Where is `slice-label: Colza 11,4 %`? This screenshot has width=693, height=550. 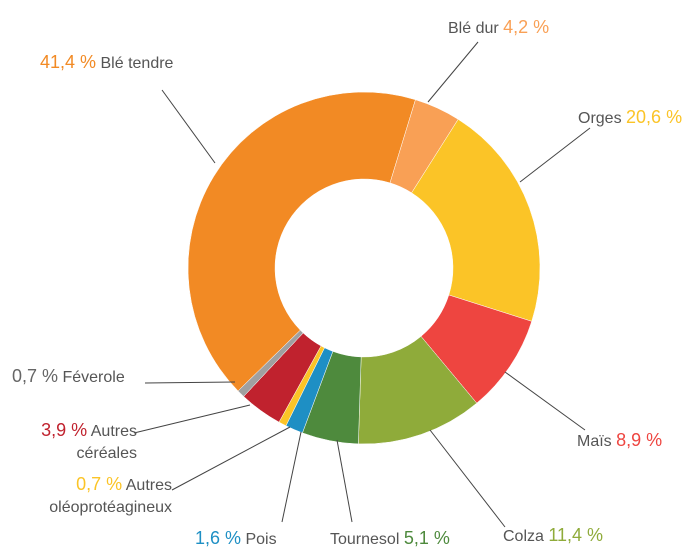 slice-label: Colza 11,4 % is located at coordinates (553, 536).